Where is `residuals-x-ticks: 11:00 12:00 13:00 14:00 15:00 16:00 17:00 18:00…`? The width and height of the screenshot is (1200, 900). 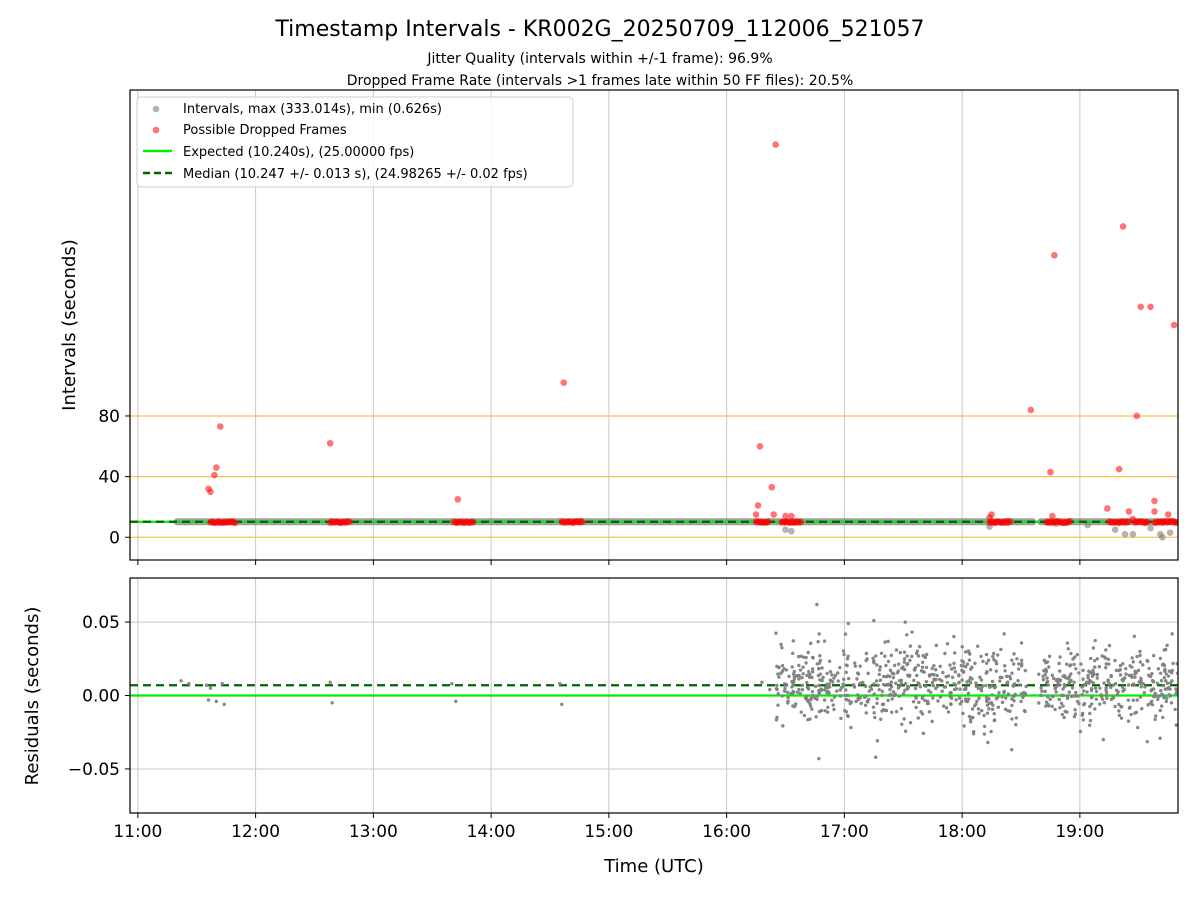
residuals-x-ticks: 11:00 12:00 13:00 14:00 15:00 16:00 17:00 18:00… is located at coordinates (608, 827).